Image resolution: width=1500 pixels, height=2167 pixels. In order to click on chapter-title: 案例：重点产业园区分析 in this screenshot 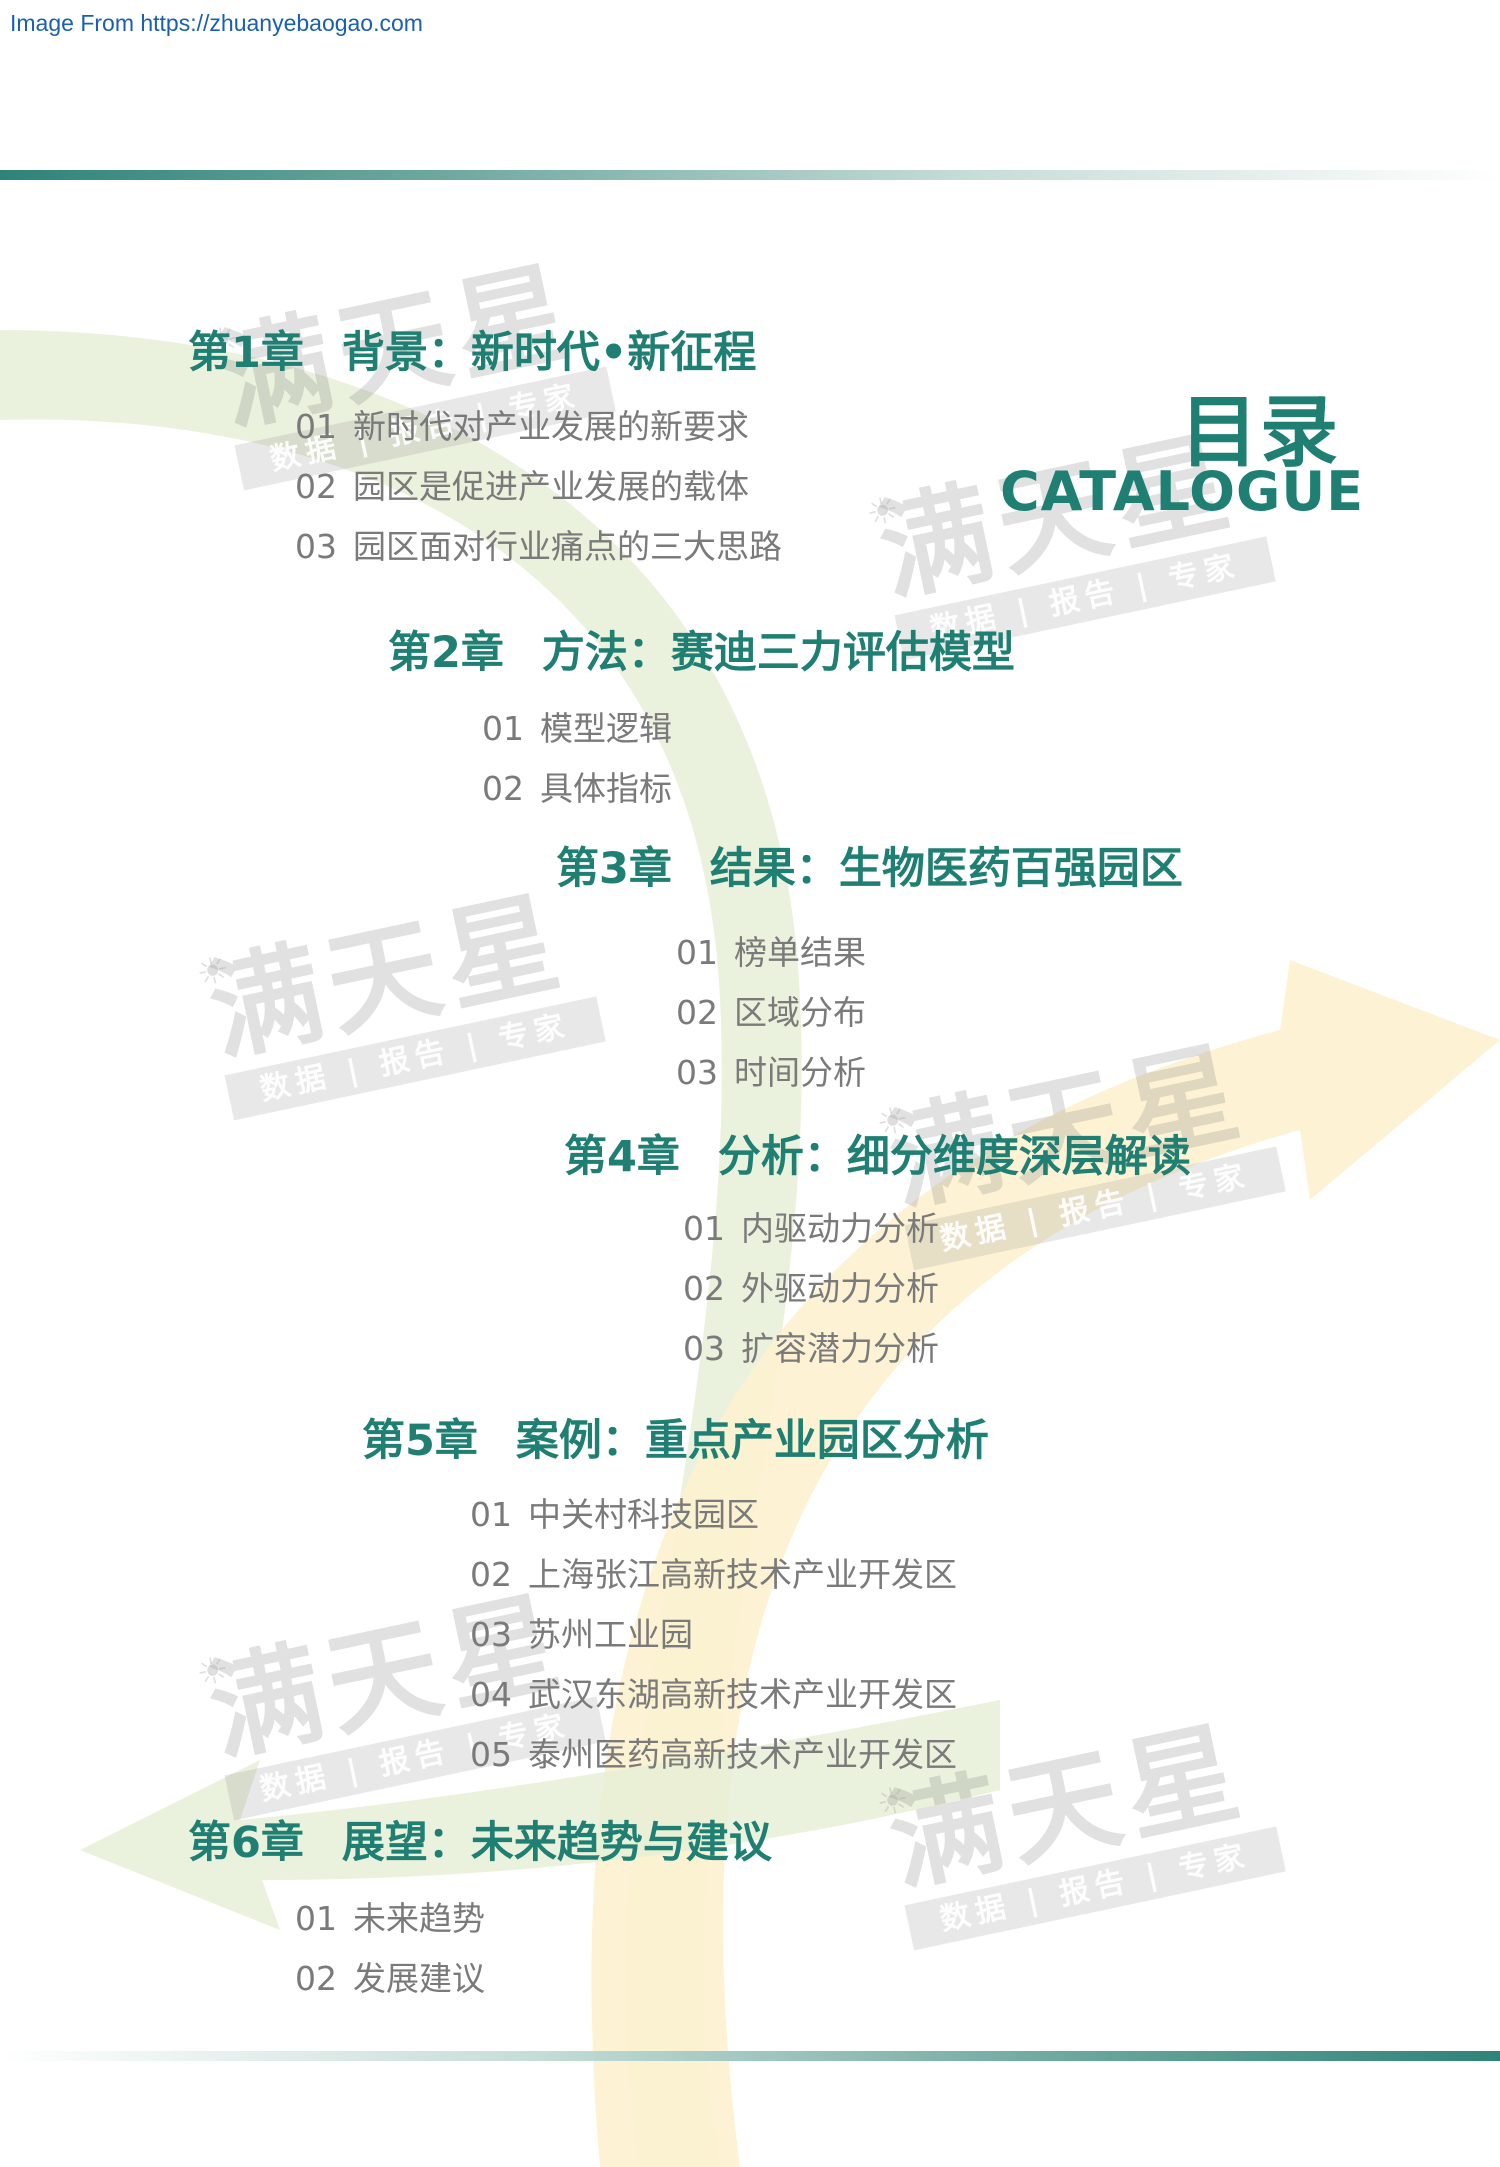, I will do `click(752, 1441)`.